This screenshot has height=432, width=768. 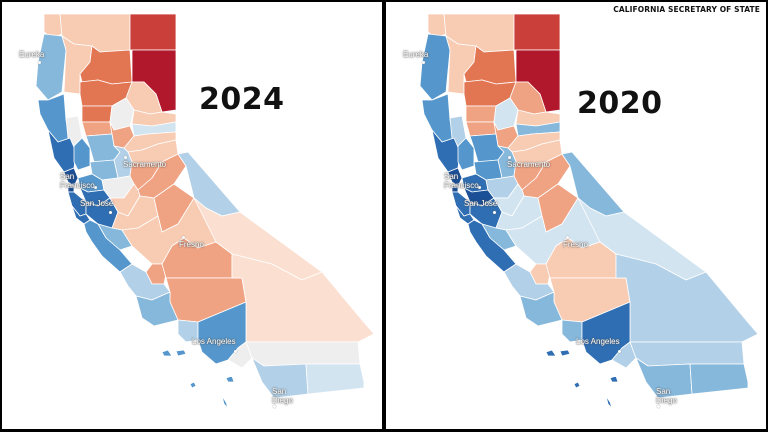 I want to click on source-credit: CALIFORNIA SECRETARY OF STATE, so click(x=686, y=9).